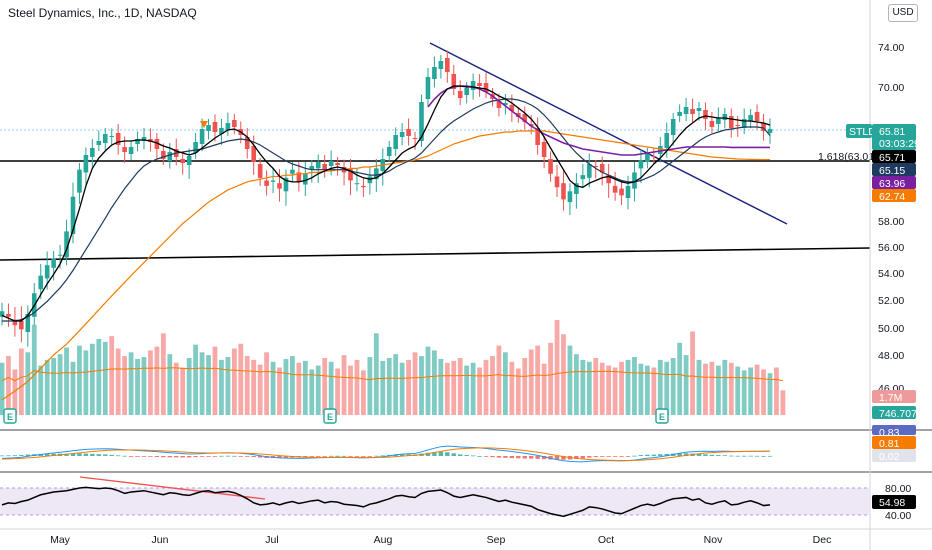 The image size is (932, 550). I want to click on macd-hist-tag, so click(894, 455).